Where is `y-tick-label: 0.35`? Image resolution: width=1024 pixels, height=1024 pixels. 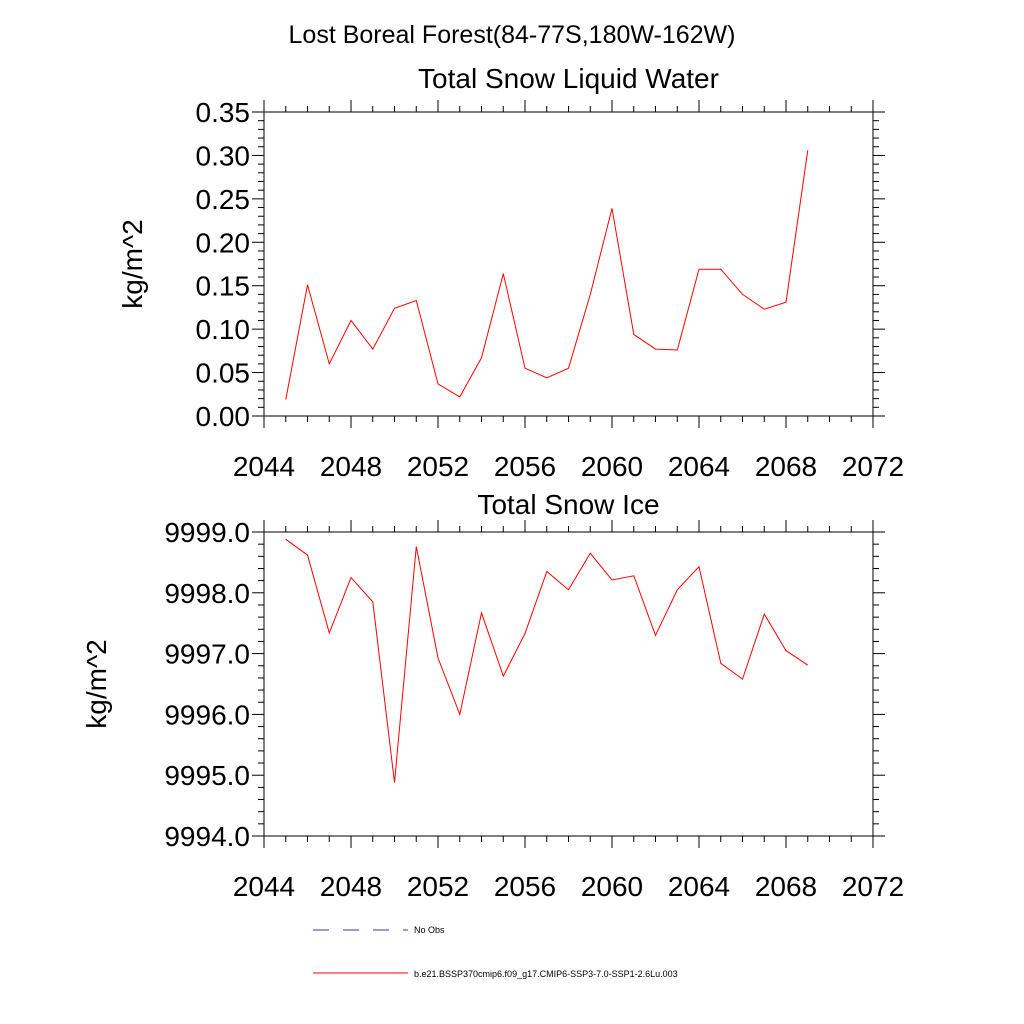
y-tick-label: 0.35 is located at coordinates (223, 112).